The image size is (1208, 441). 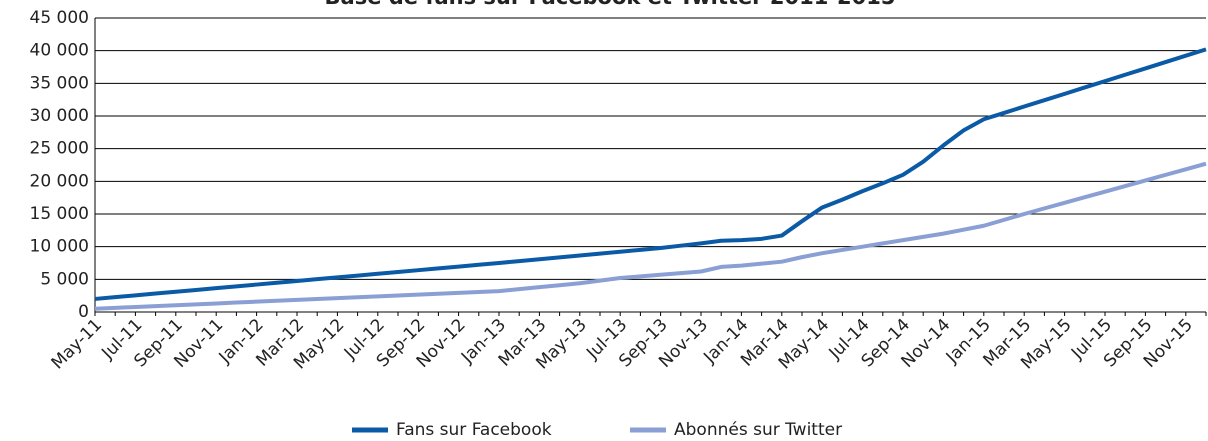 I want to click on legend-label: Fans sur Facebook, so click(x=474, y=430).